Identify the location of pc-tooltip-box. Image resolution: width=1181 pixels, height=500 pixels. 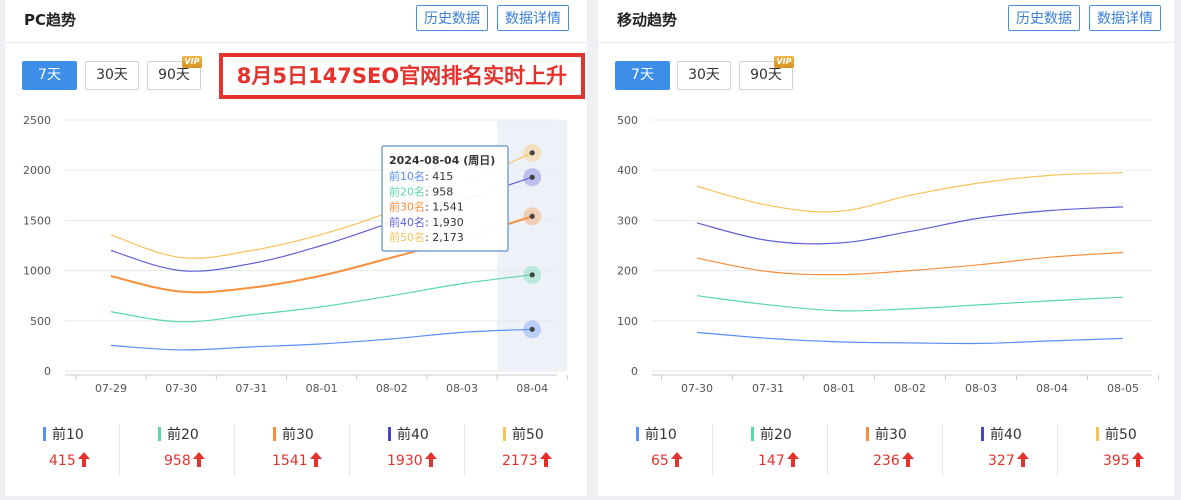
(445, 198).